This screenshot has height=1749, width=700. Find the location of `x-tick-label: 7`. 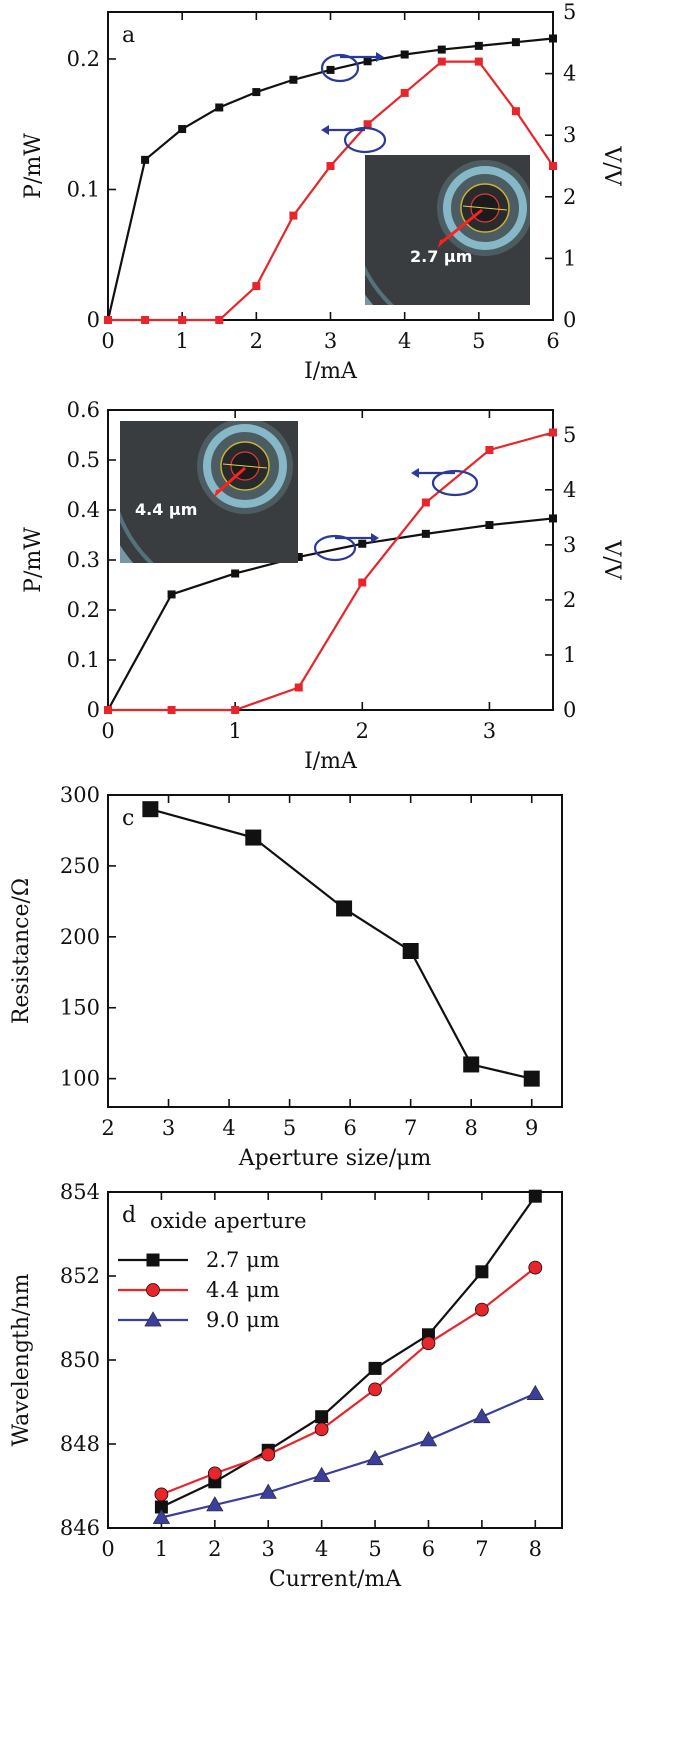

x-tick-label: 7 is located at coordinates (410, 1128).